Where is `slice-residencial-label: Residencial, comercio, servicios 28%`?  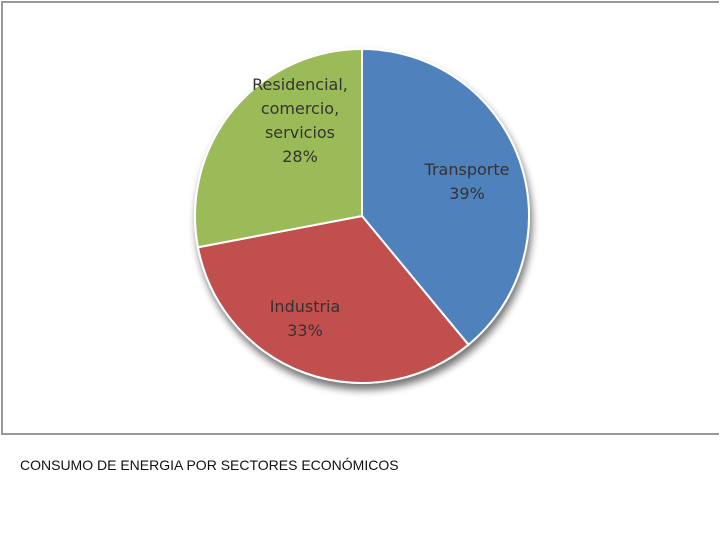 slice-residencial-label: Residencial, comercio, servicios 28% is located at coordinates (300, 120).